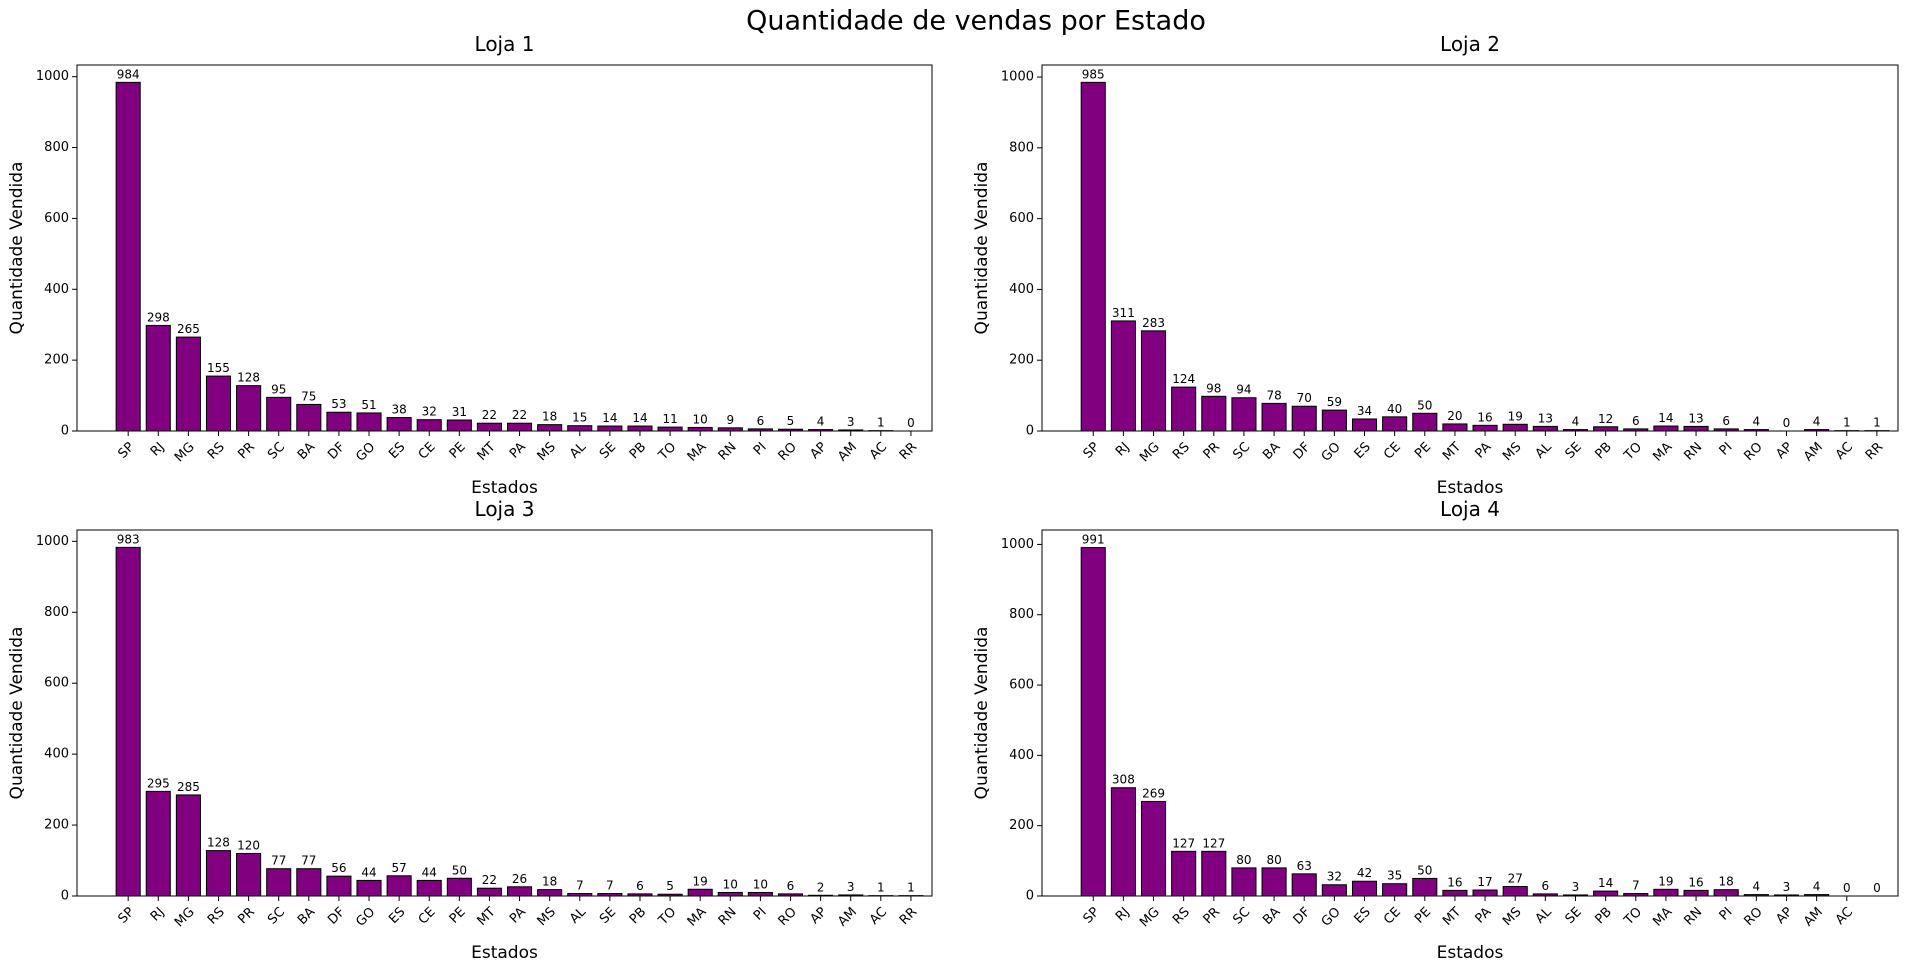 The height and width of the screenshot is (966, 1922). Describe the element at coordinates (505, 44) in the screenshot. I see `subplot-title: Loja 1` at that location.